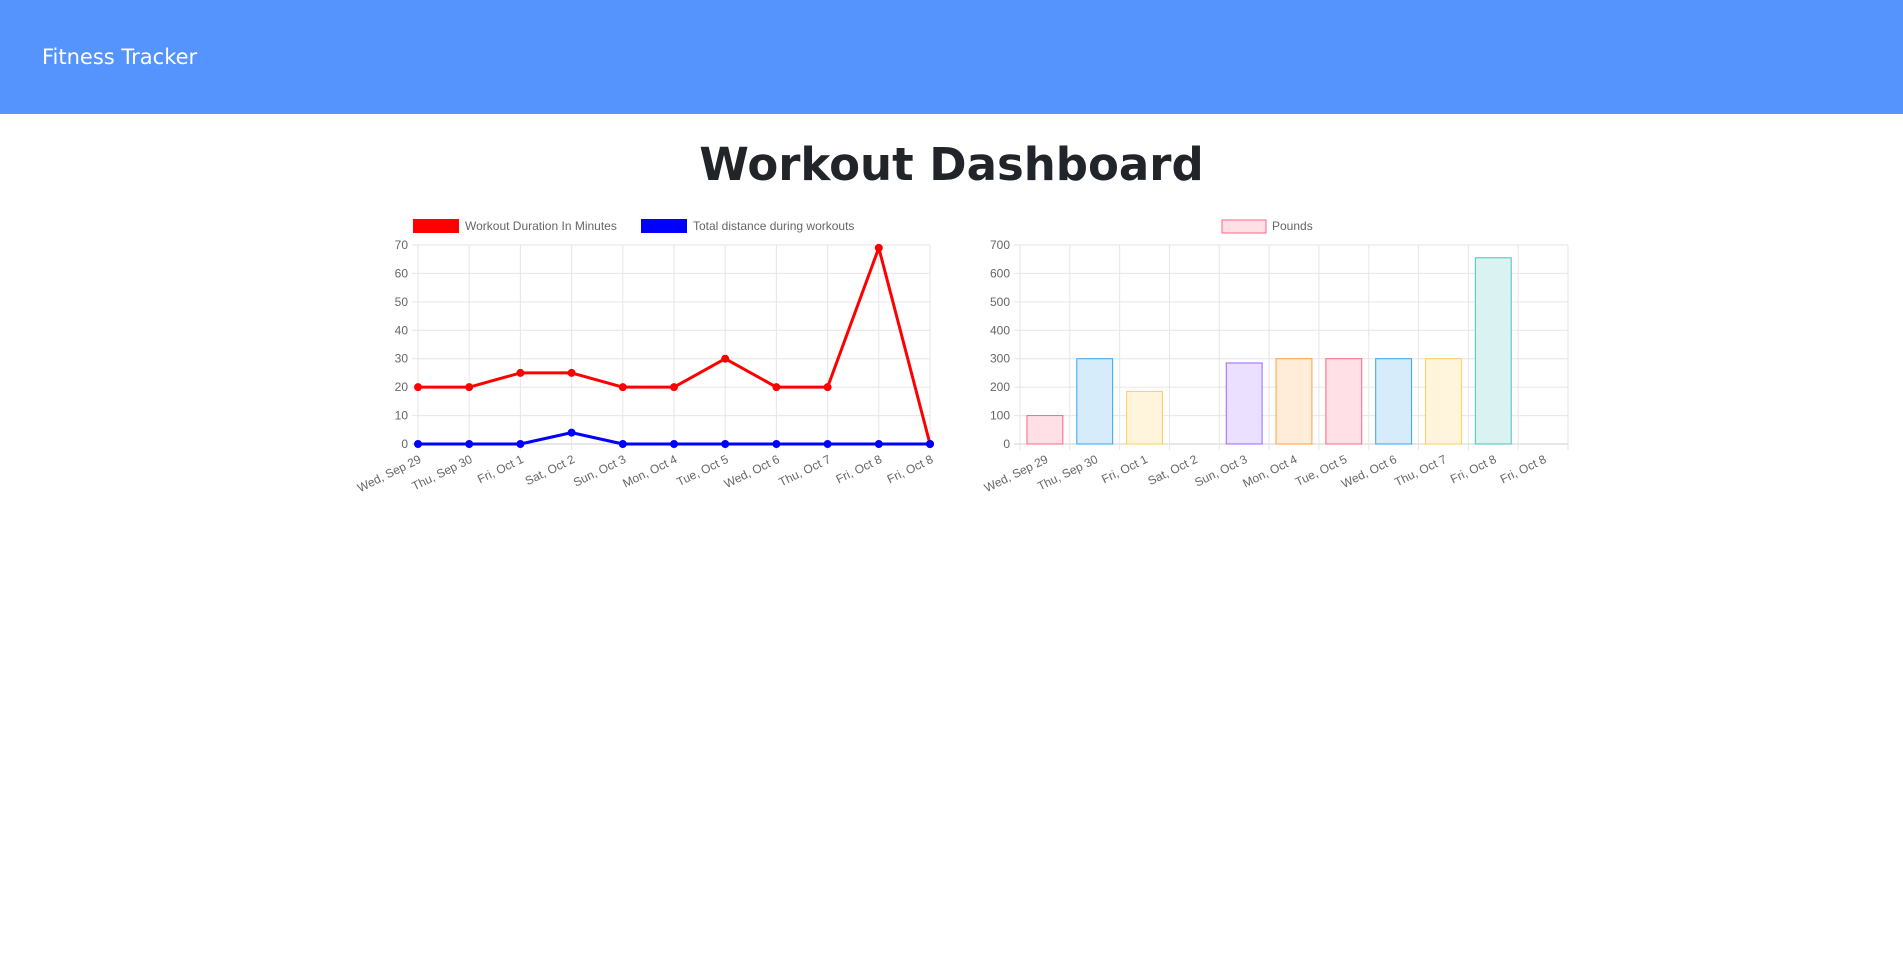 The height and width of the screenshot is (964, 1903). I want to click on y-tick-label: 30, so click(402, 359).